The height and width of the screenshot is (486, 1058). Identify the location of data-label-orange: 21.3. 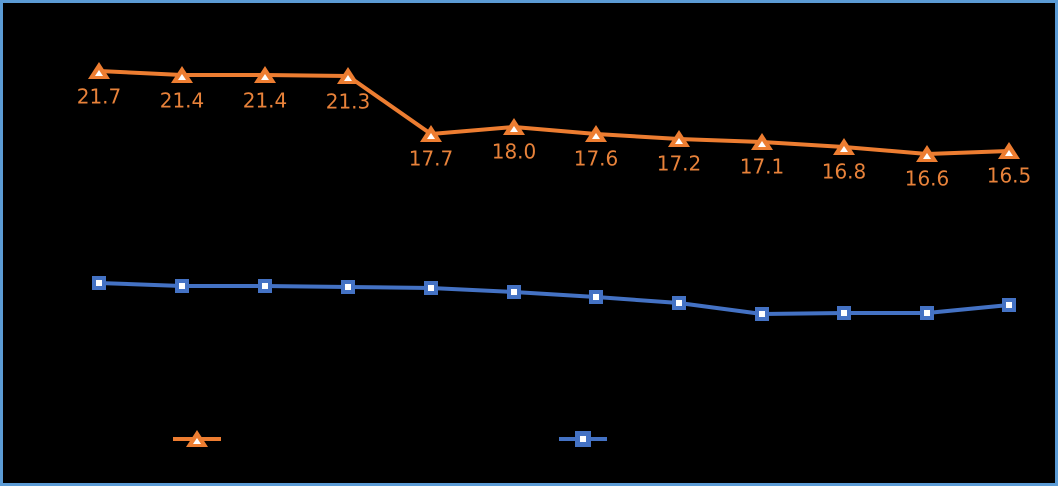
(348, 102).